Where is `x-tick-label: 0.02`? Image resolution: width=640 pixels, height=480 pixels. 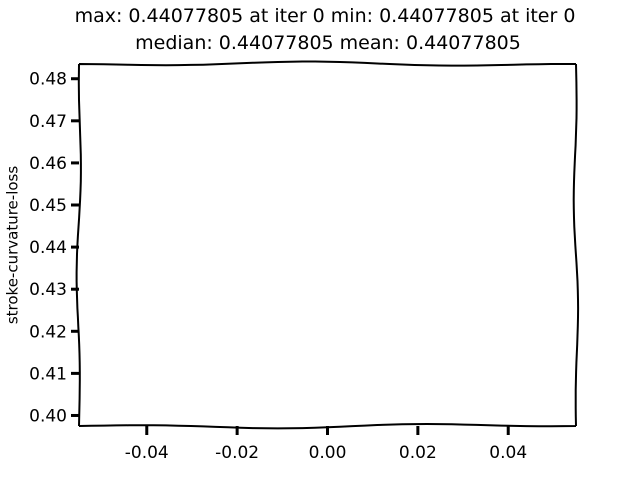 x-tick-label: 0.02 is located at coordinates (418, 453).